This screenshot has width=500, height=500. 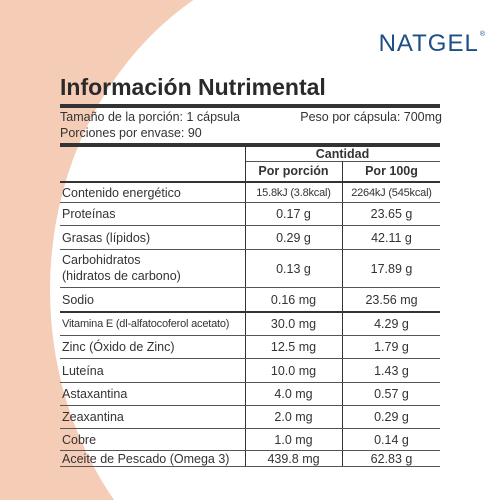 I want to click on row-per-serving: 12.5 mg, so click(x=293, y=347).